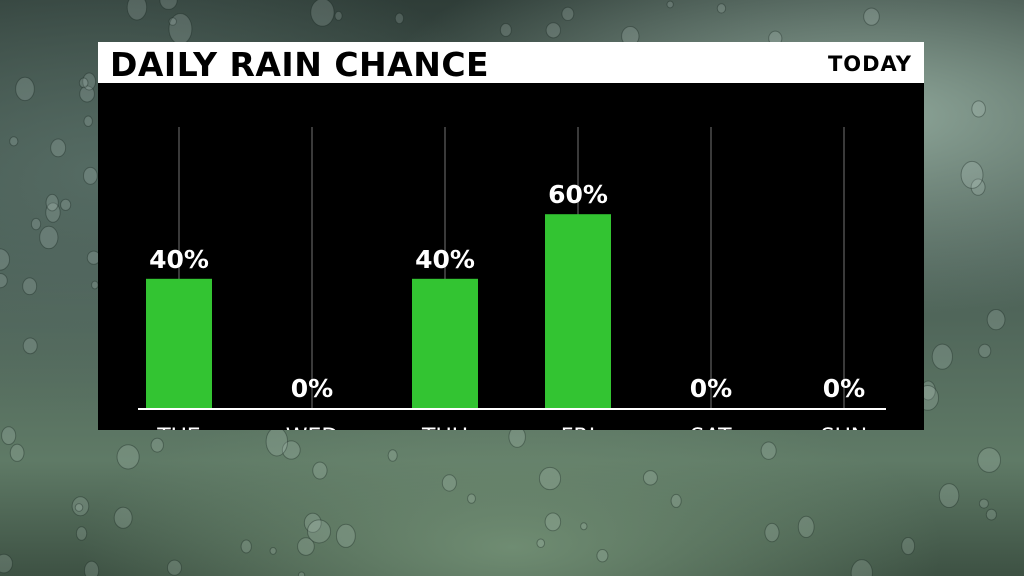 Image resolution: width=1024 pixels, height=576 pixels. What do you see at coordinates (844, 427) in the screenshot?
I see `x-tick-label-sun: SUN` at bounding box center [844, 427].